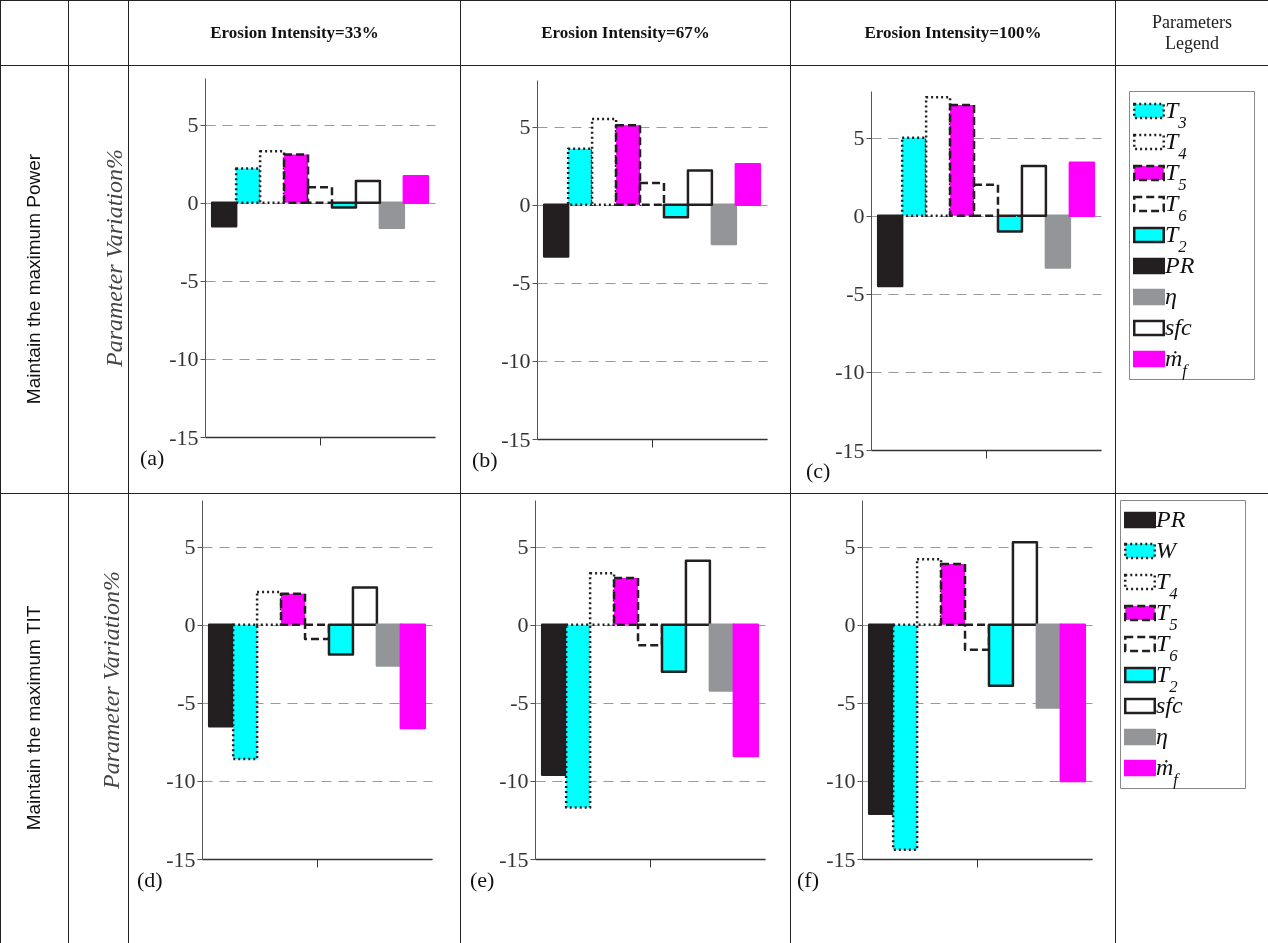 The image size is (1268, 943). I want to click on text: (d), so click(150, 880).